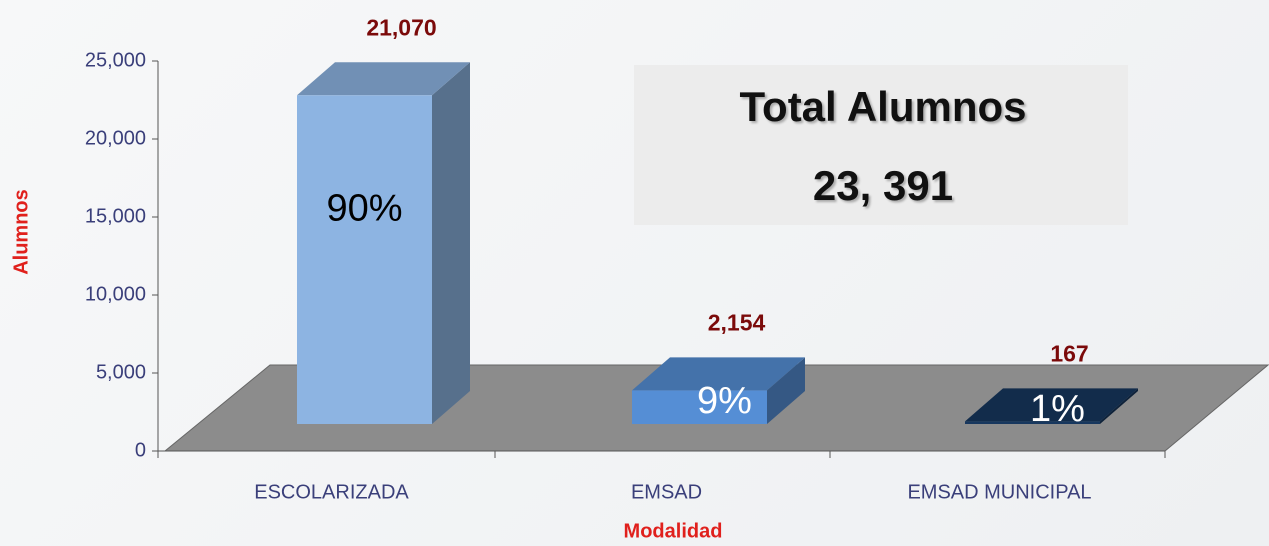 Image resolution: width=1269 pixels, height=546 pixels. Describe the element at coordinates (883, 106) in the screenshot. I see `annotation-title: Total Alumnos` at that location.